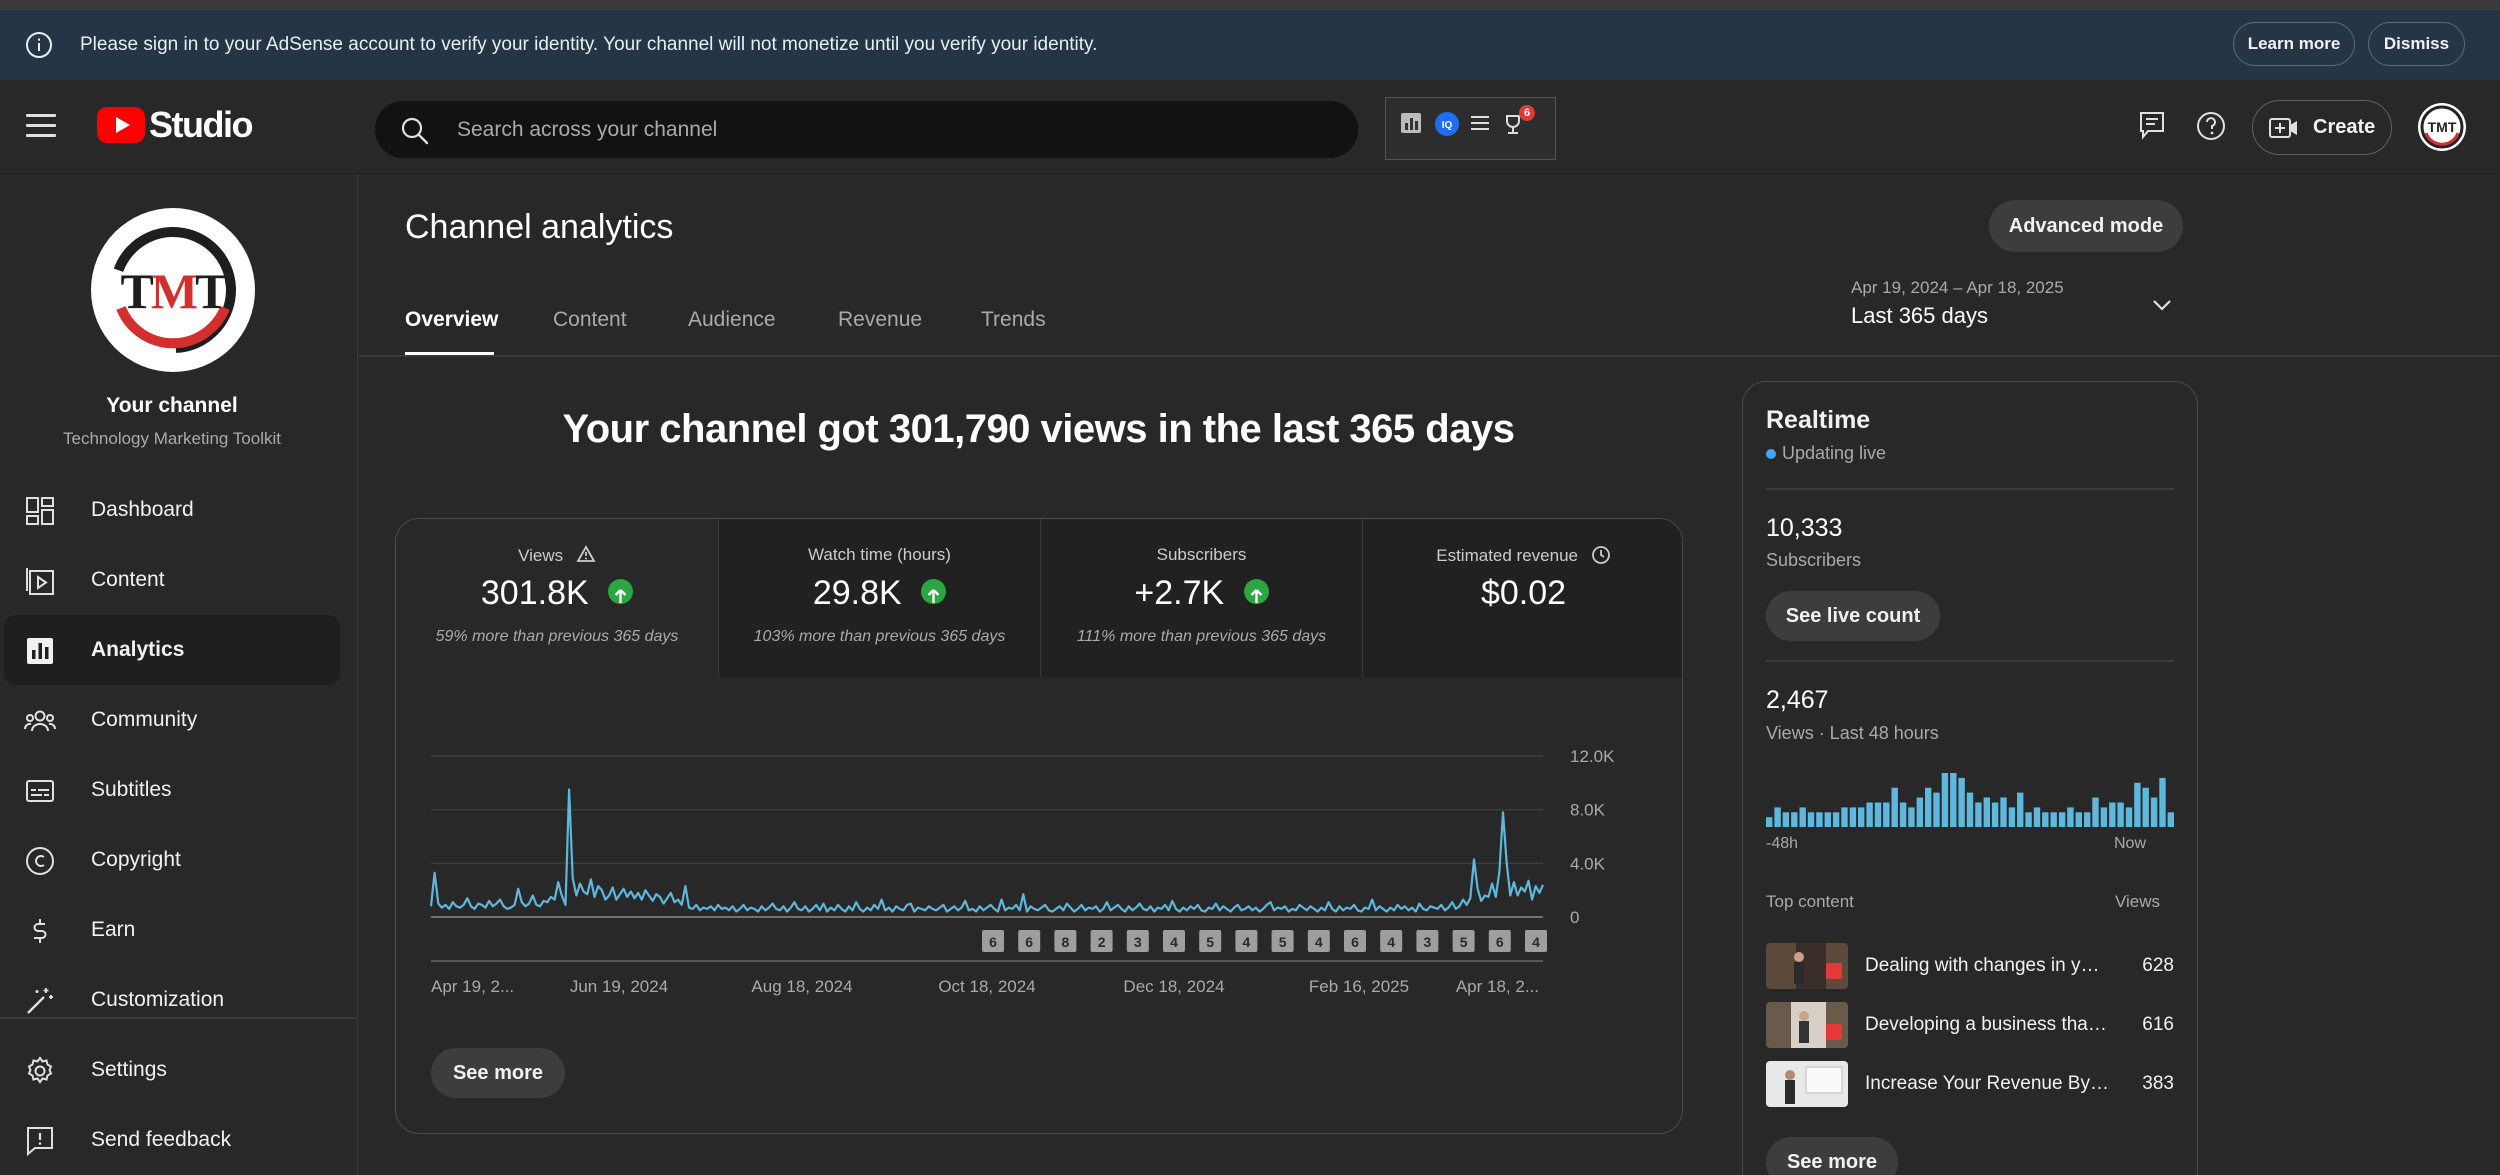  What do you see at coordinates (415, 131) in the screenshot?
I see `search-icon` at bounding box center [415, 131].